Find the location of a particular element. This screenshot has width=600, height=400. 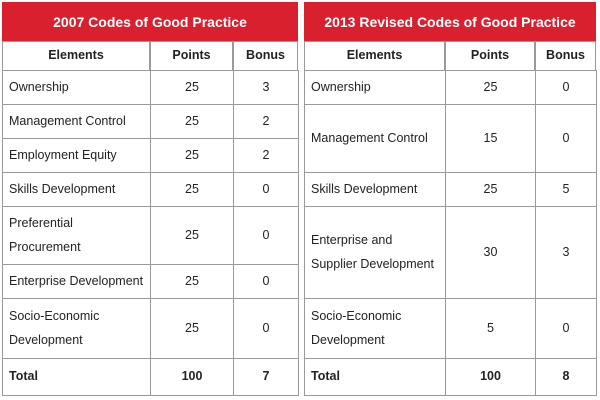

element-cell: Enterprise and Supplier Development is located at coordinates (375, 252).